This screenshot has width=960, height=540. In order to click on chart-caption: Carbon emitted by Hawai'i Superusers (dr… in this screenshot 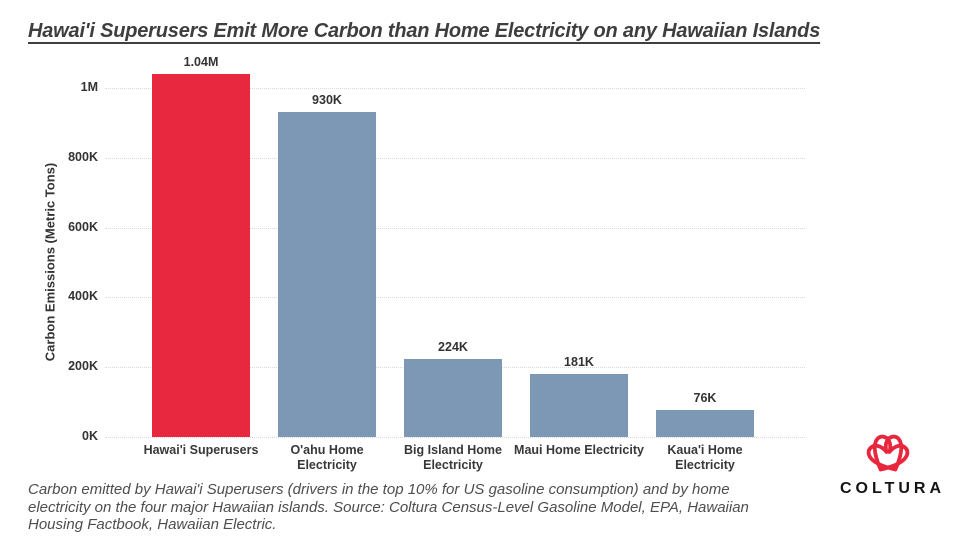, I will do `click(388, 507)`.